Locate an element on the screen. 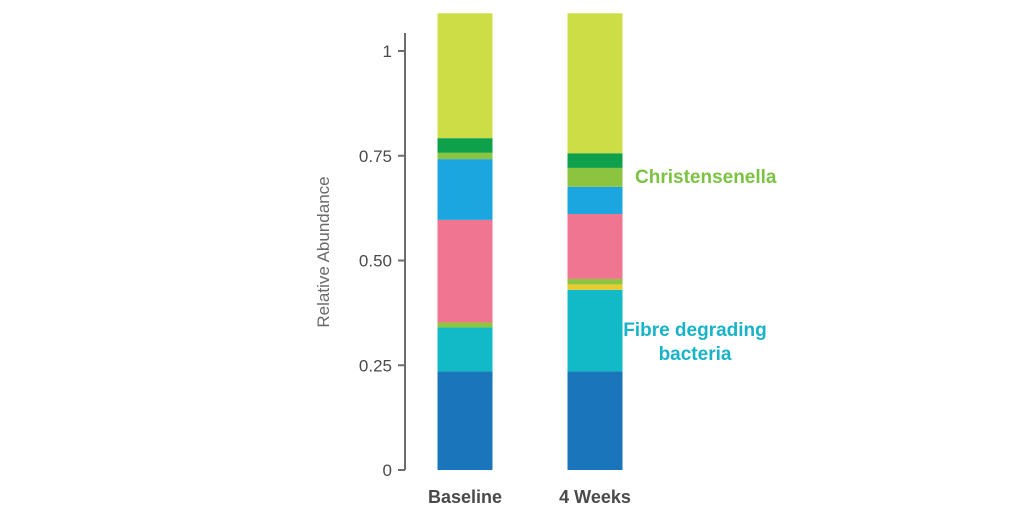 The image size is (1024, 517). christensenella-annotation: Christensenella is located at coordinates (706, 177).